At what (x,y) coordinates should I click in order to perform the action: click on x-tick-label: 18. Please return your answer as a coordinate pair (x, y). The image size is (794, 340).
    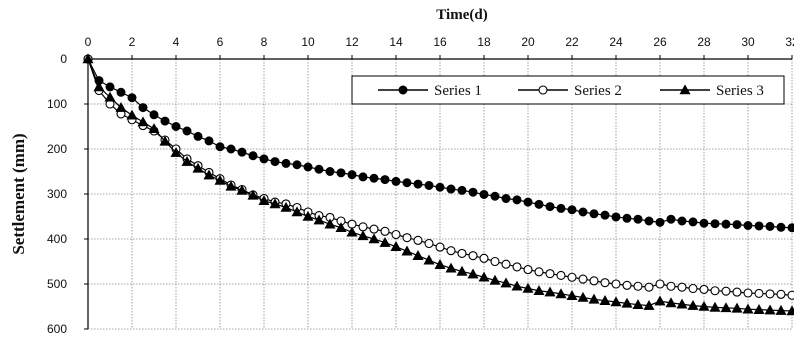
    Looking at the image, I should click on (484, 42).